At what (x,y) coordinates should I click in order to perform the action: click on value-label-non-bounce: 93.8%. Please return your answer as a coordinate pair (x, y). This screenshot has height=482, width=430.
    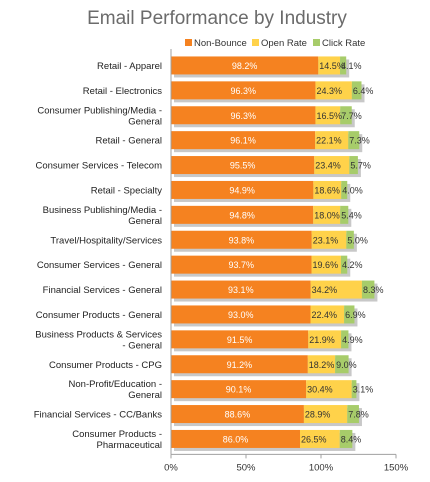
    Looking at the image, I should click on (242, 240).